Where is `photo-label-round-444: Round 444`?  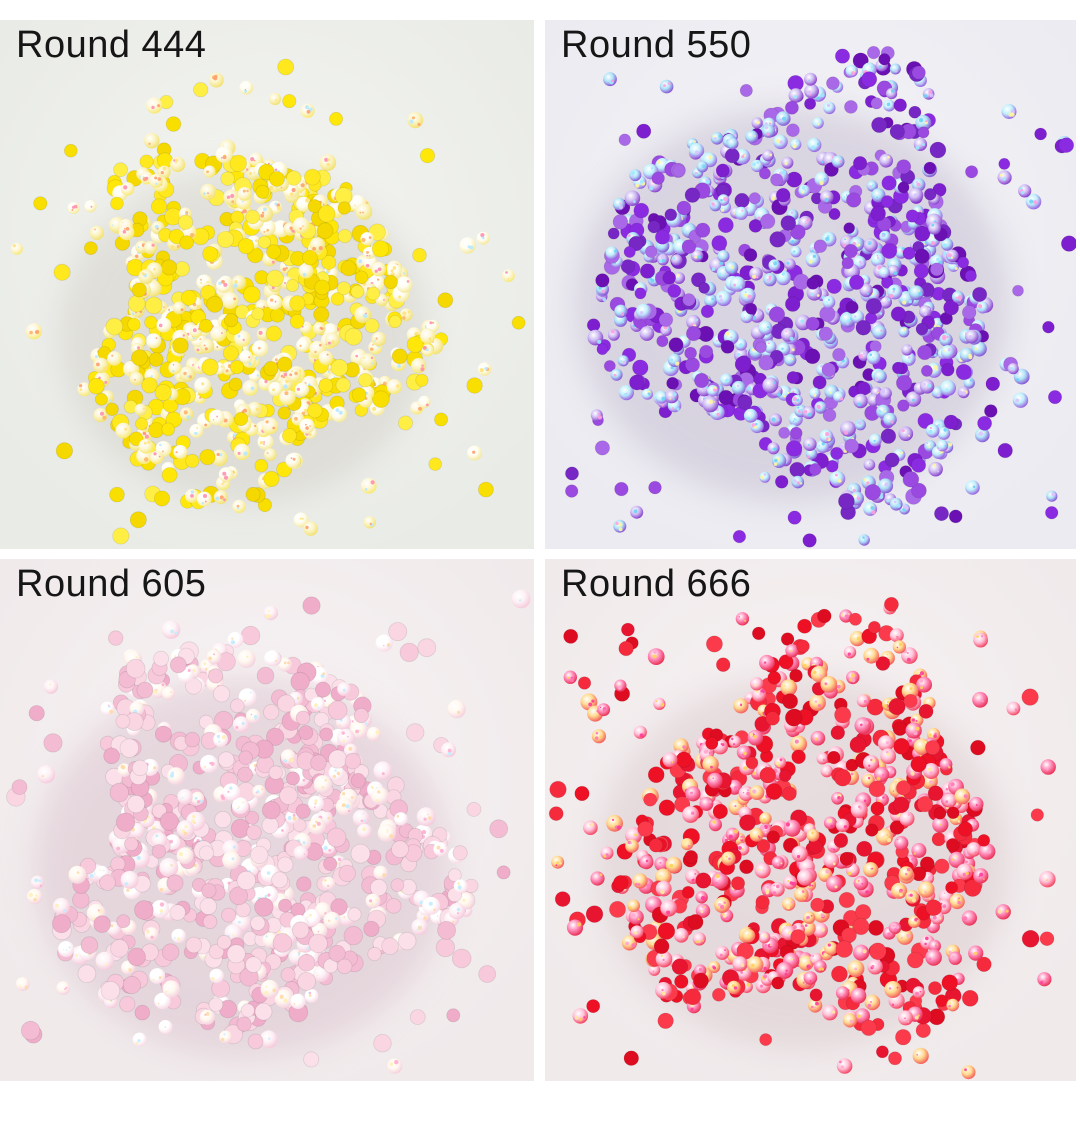
photo-label-round-444: Round 444 is located at coordinates (111, 45).